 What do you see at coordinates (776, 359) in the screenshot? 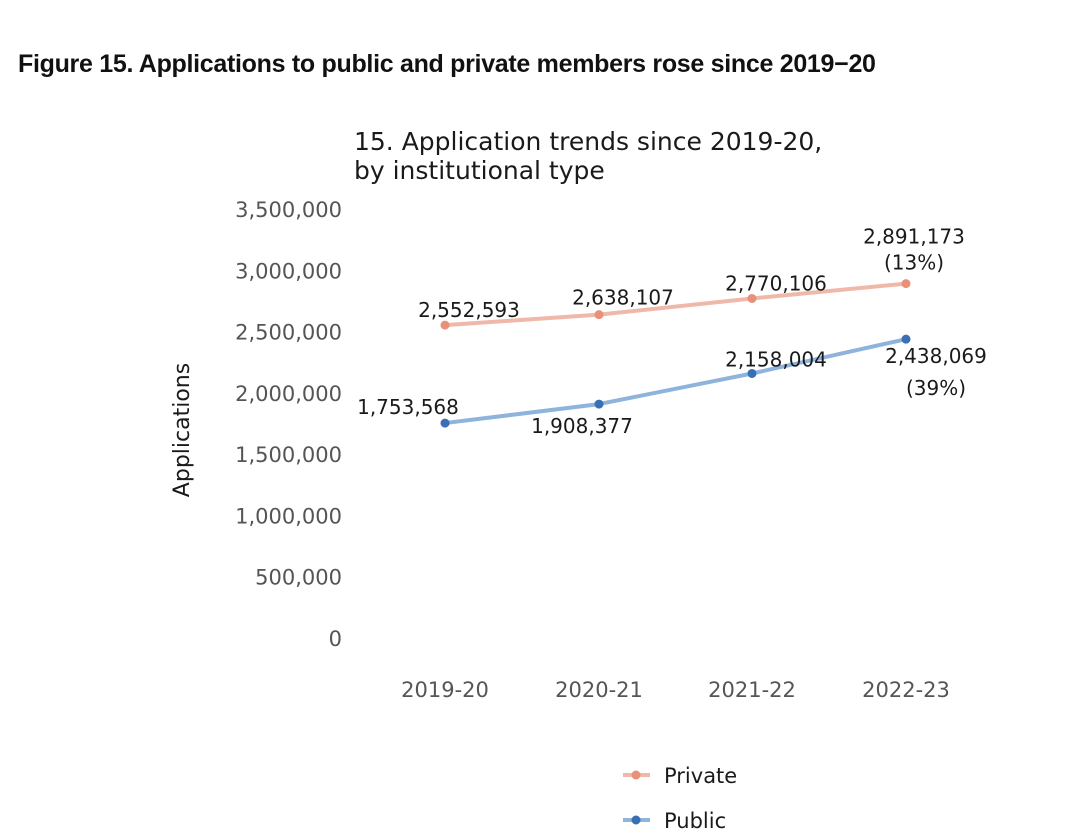
I see `data-label: 2,158,004` at bounding box center [776, 359].